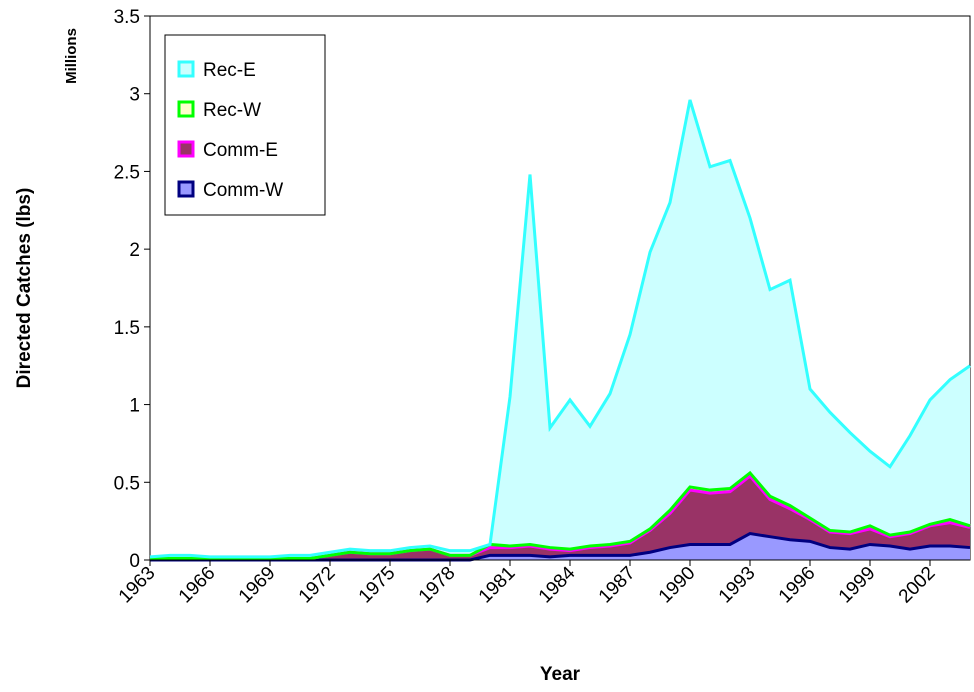 This screenshot has height=692, width=974. What do you see at coordinates (134, 406) in the screenshot?
I see `y-tick-label: 1` at bounding box center [134, 406].